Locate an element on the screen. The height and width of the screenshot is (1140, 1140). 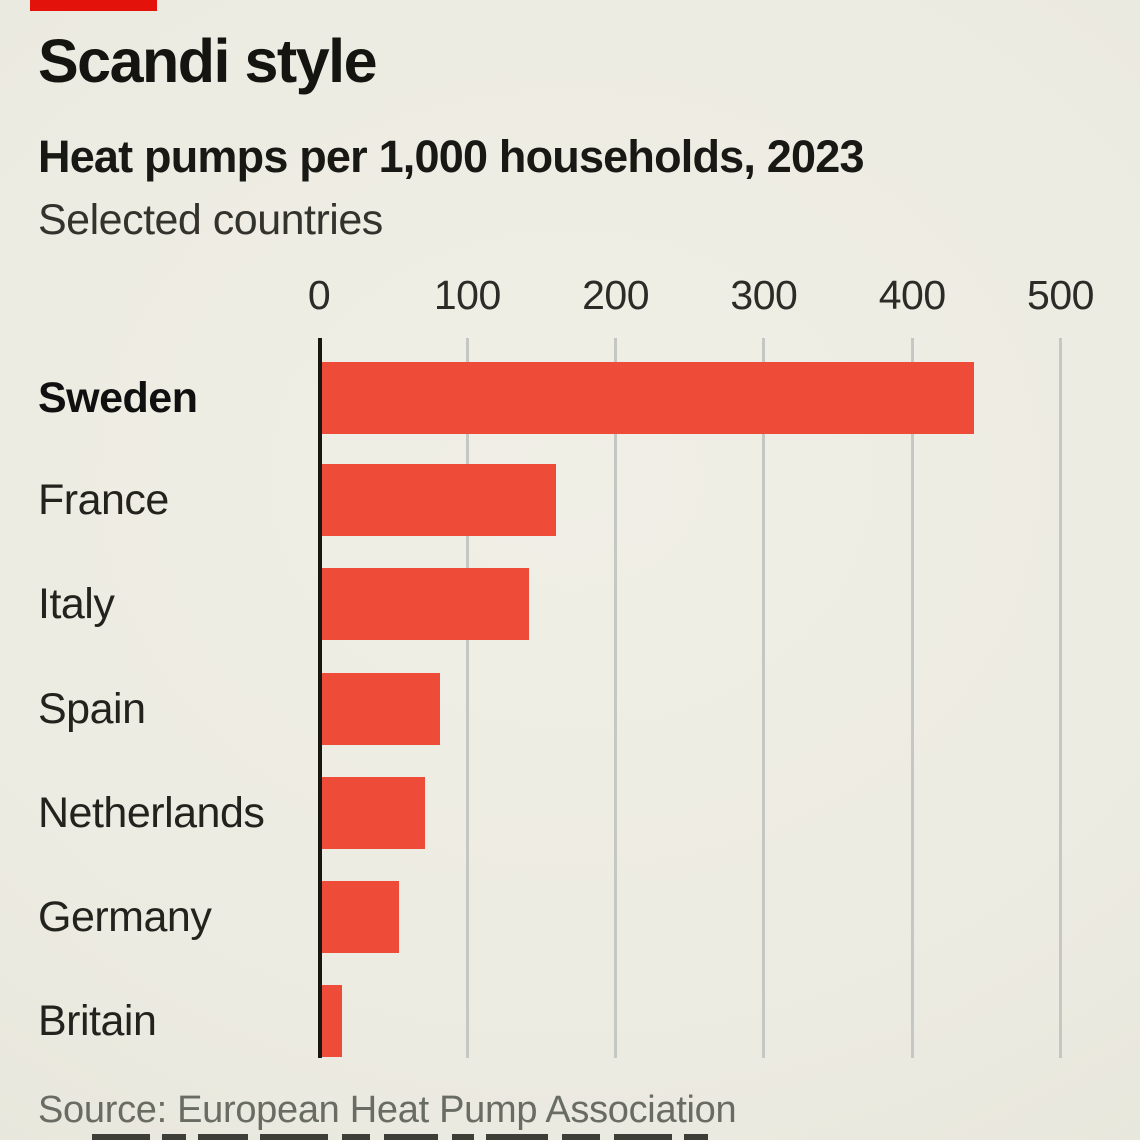
x-tick-label-400: 400 is located at coordinates (912, 295).